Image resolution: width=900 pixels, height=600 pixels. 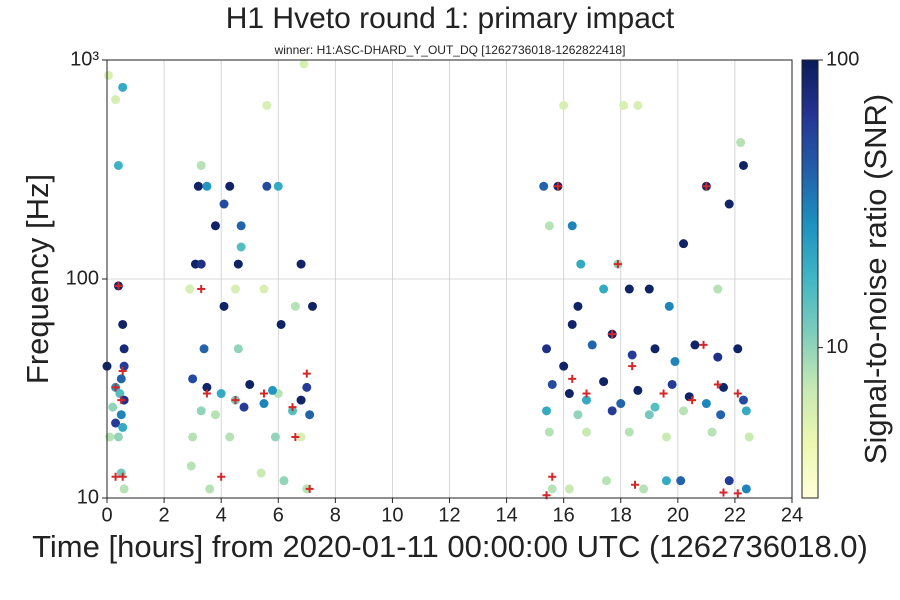 I want to click on x-tick-label: 20, so click(x=678, y=515).